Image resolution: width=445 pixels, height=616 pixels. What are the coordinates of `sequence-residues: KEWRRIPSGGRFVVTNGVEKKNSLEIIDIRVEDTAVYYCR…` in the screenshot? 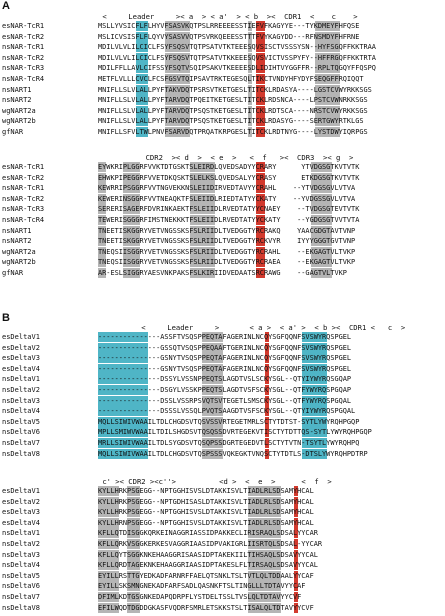 It's located at (227, 188).